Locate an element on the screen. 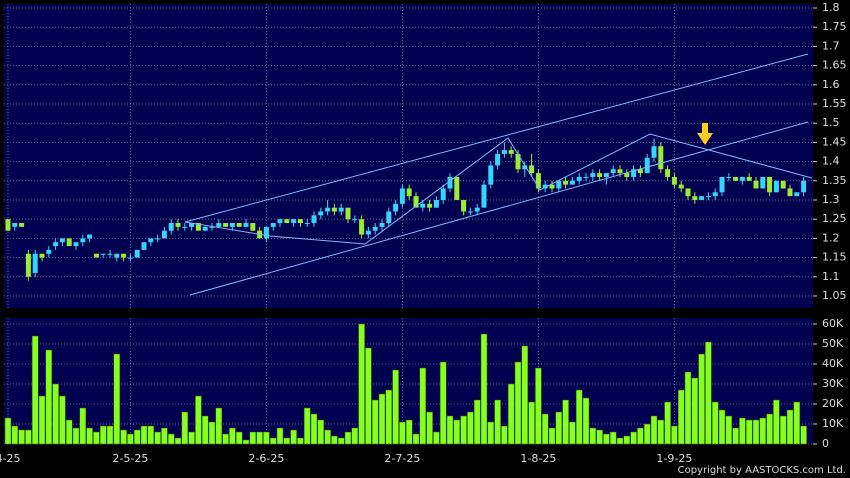 This screenshot has width=850, height=478. y-tick-label: 1.65 is located at coordinates (834, 65).